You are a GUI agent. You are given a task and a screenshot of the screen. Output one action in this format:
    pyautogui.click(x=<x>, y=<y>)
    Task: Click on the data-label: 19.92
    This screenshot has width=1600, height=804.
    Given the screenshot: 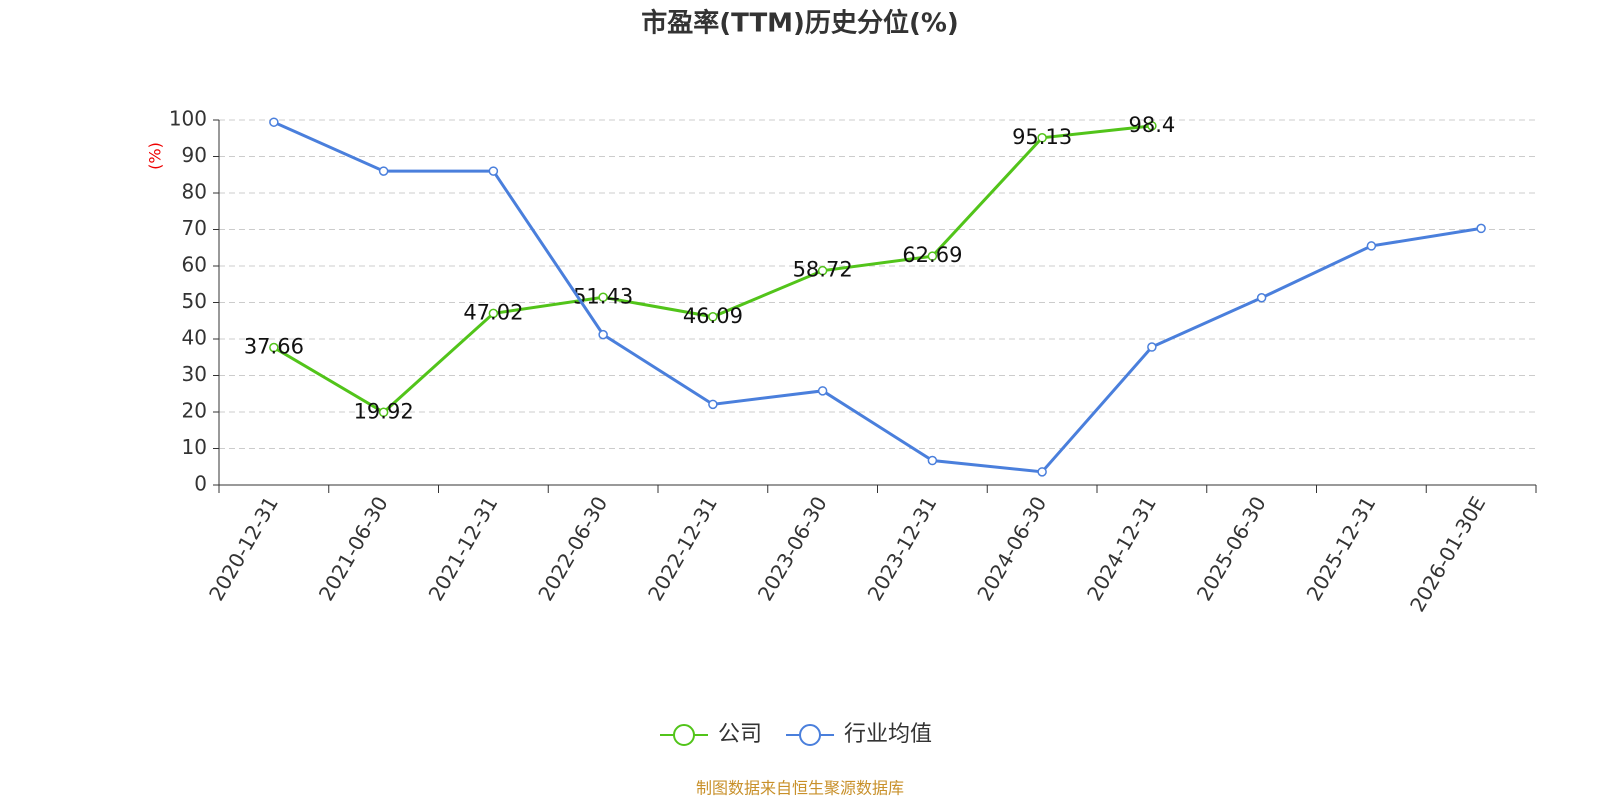 What is the action you would take?
    pyautogui.click(x=384, y=411)
    